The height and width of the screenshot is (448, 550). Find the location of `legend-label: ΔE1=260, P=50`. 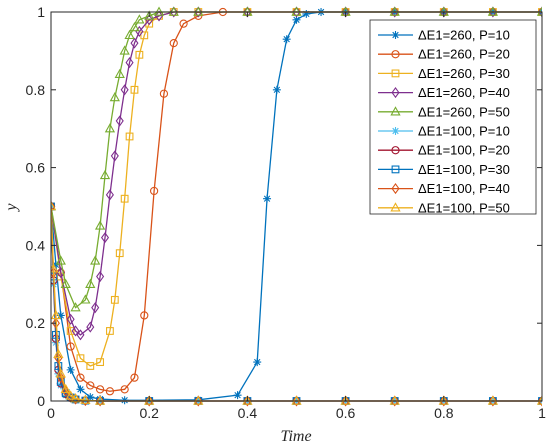

legend-label: ΔE1=260, P=50 is located at coordinates (464, 111).